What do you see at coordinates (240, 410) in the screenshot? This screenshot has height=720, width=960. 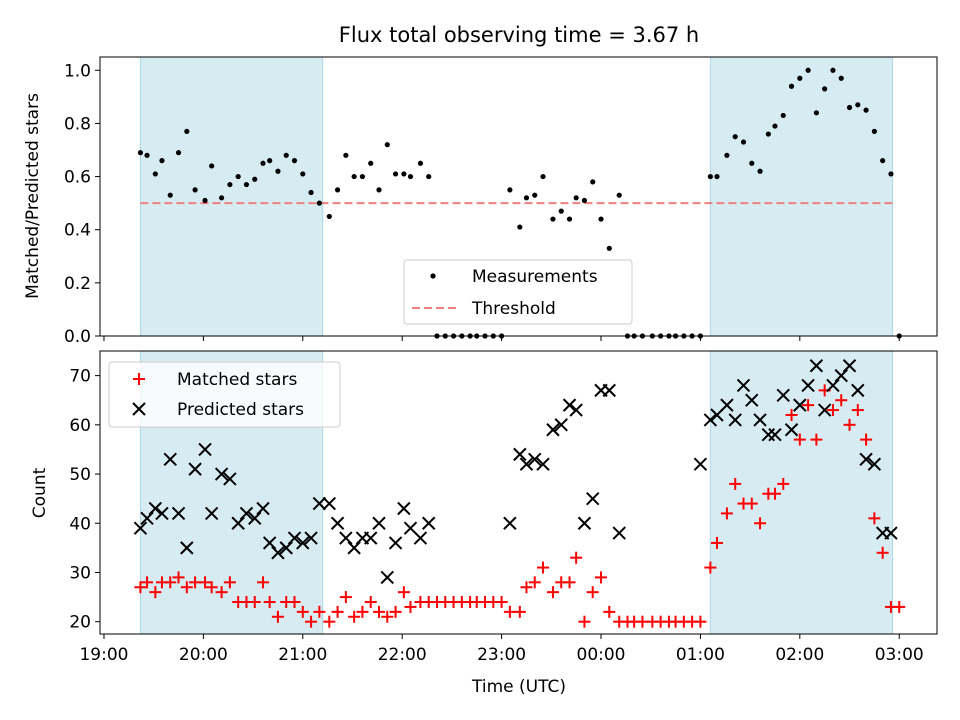 I see `legend-label-predicted-stars: Predicted stars` at bounding box center [240, 410].